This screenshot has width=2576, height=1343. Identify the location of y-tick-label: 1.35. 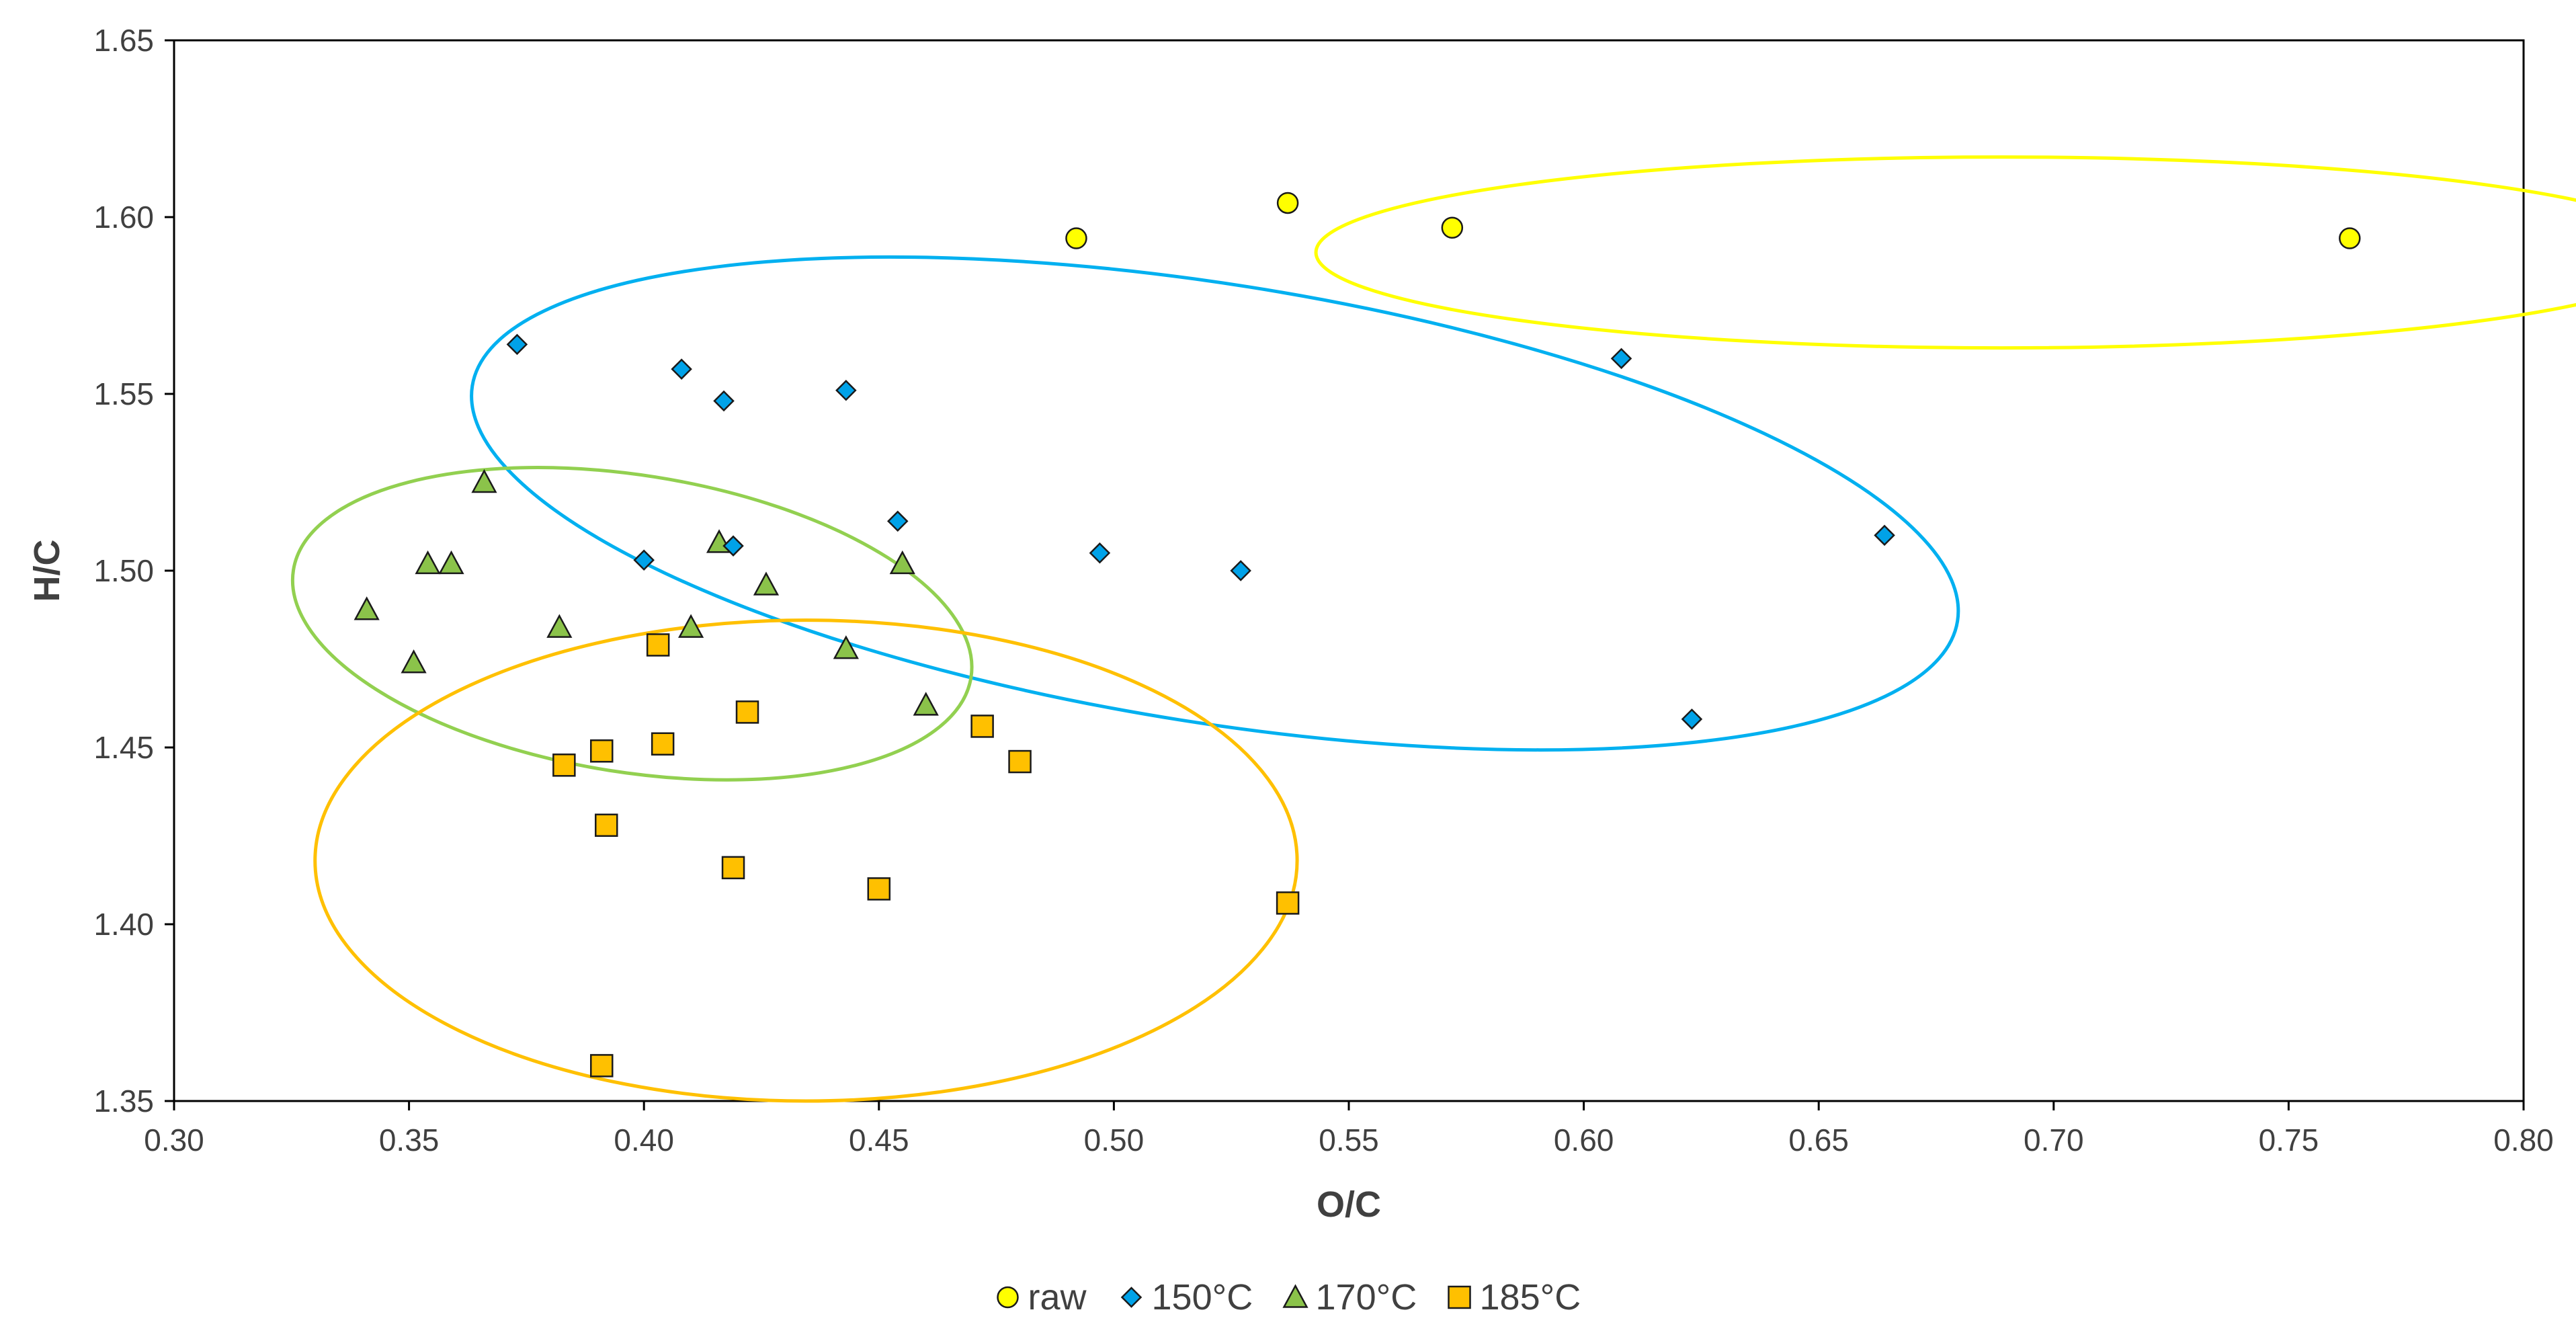
(123, 1101).